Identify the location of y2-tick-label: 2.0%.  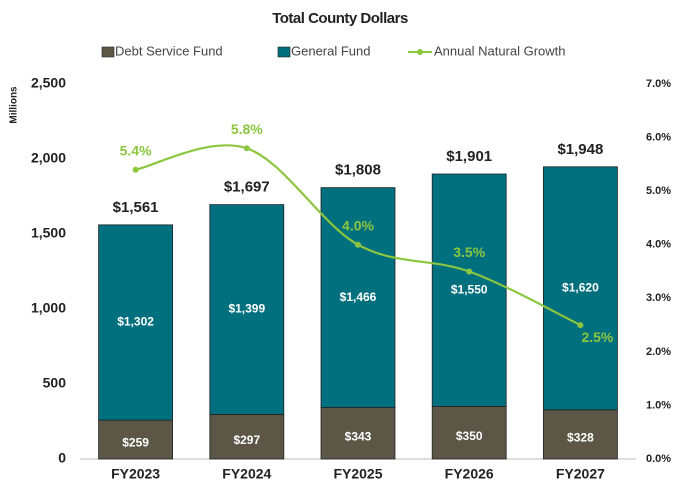
(658, 352).